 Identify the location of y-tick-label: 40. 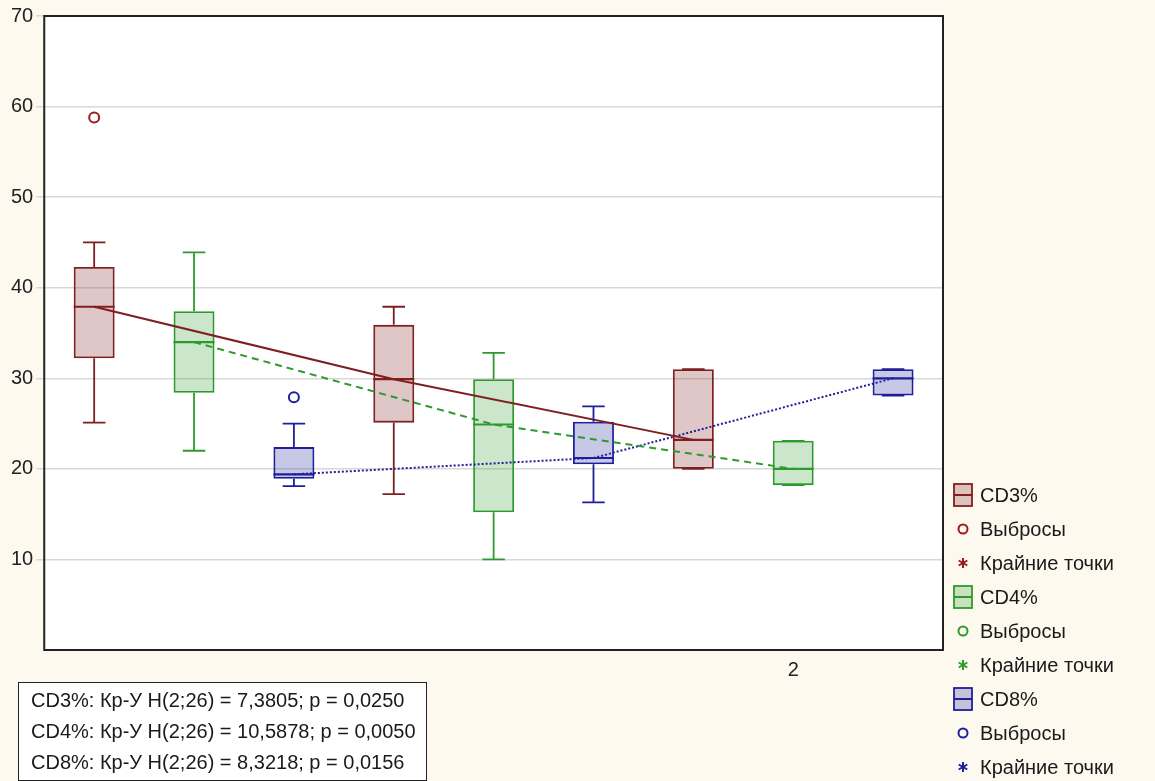
(22, 286).